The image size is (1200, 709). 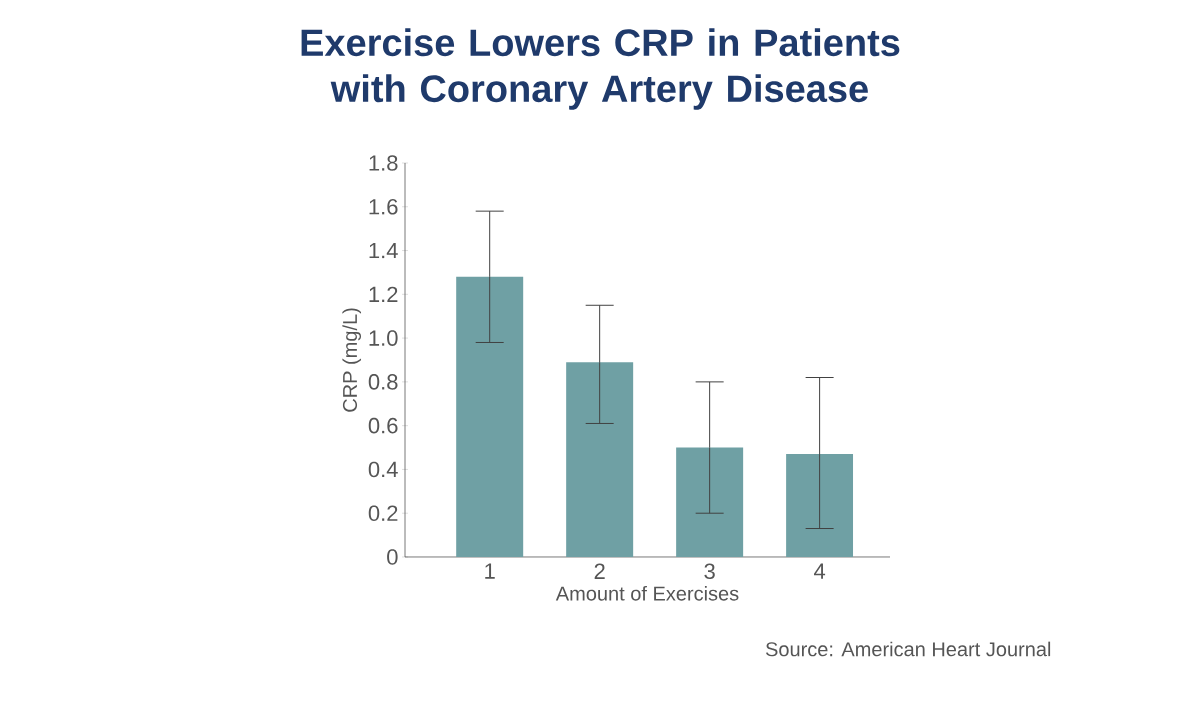 I want to click on y-tick-label: 0.8, so click(x=383, y=382).